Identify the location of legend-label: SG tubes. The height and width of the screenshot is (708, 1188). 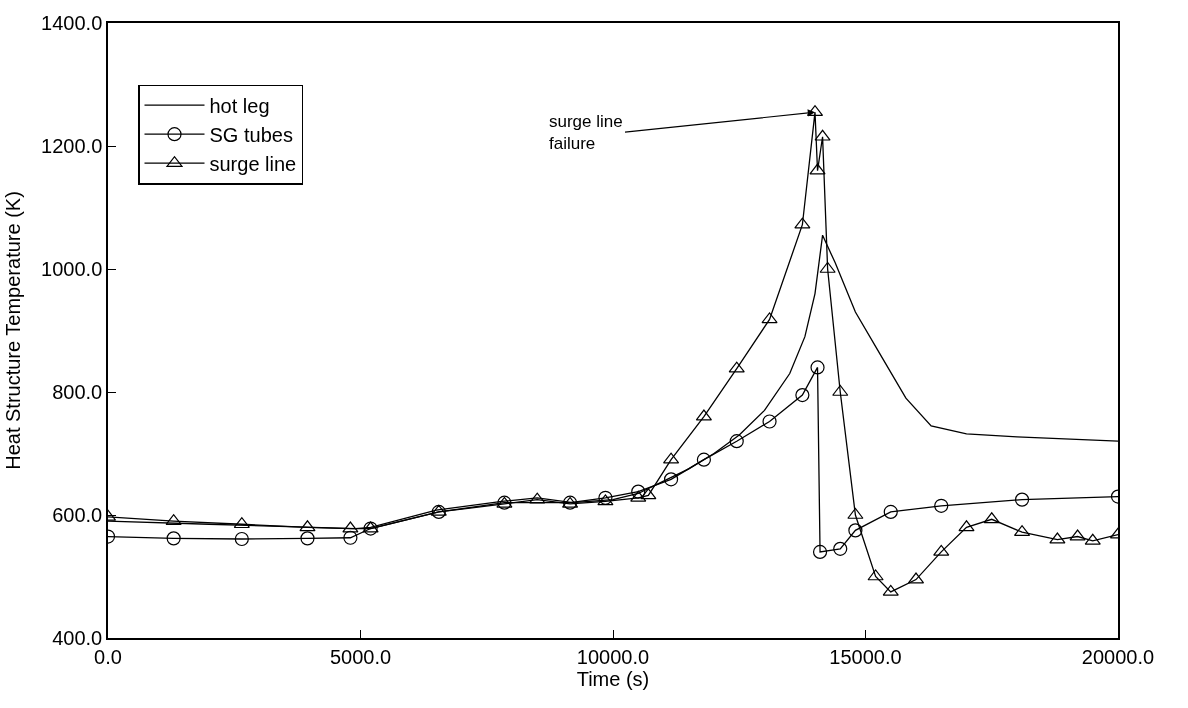
(251, 135).